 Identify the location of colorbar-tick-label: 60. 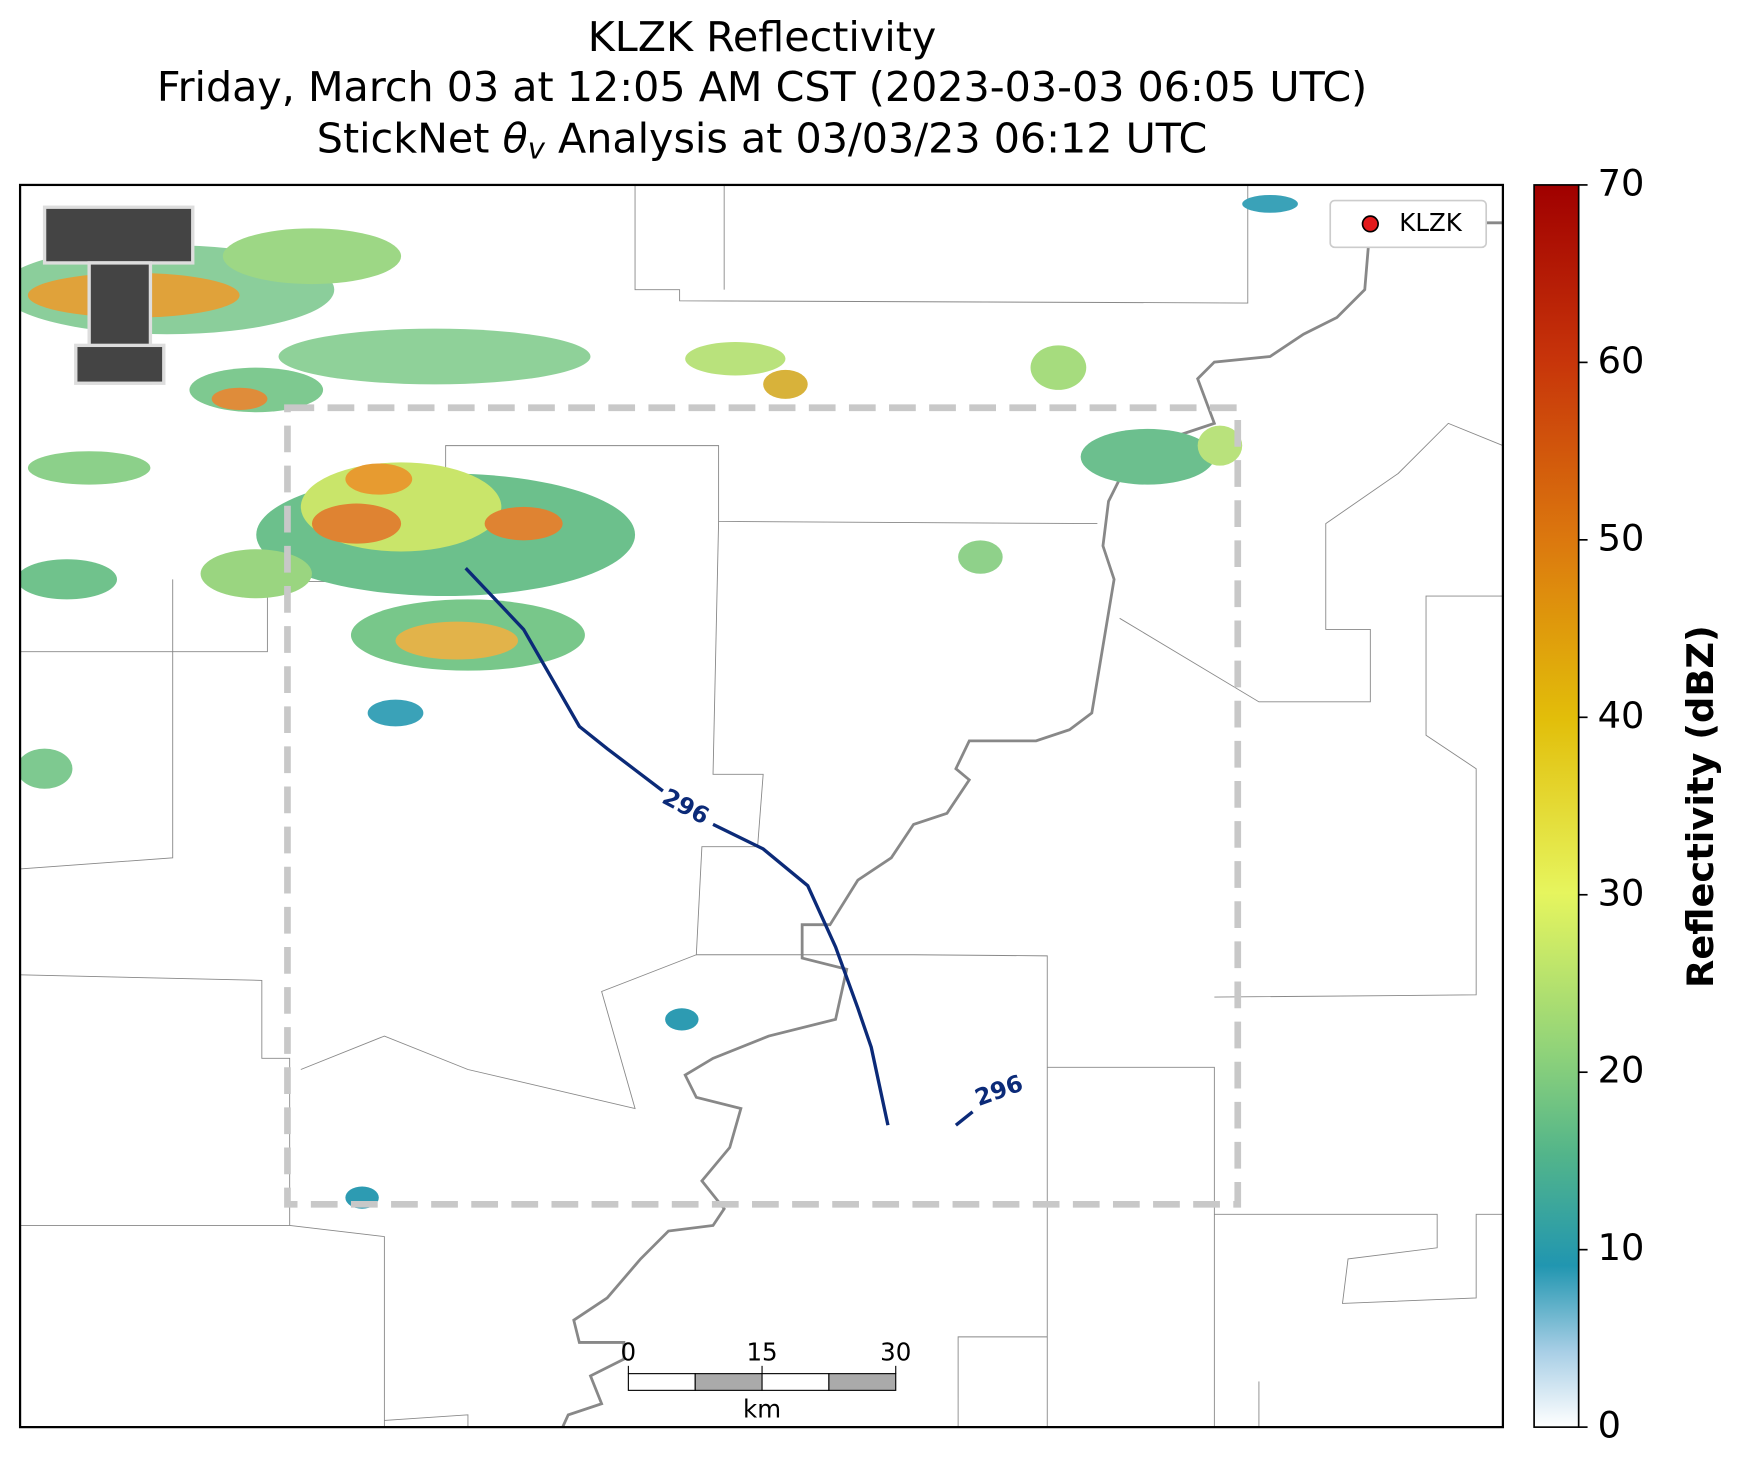
(1621, 360).